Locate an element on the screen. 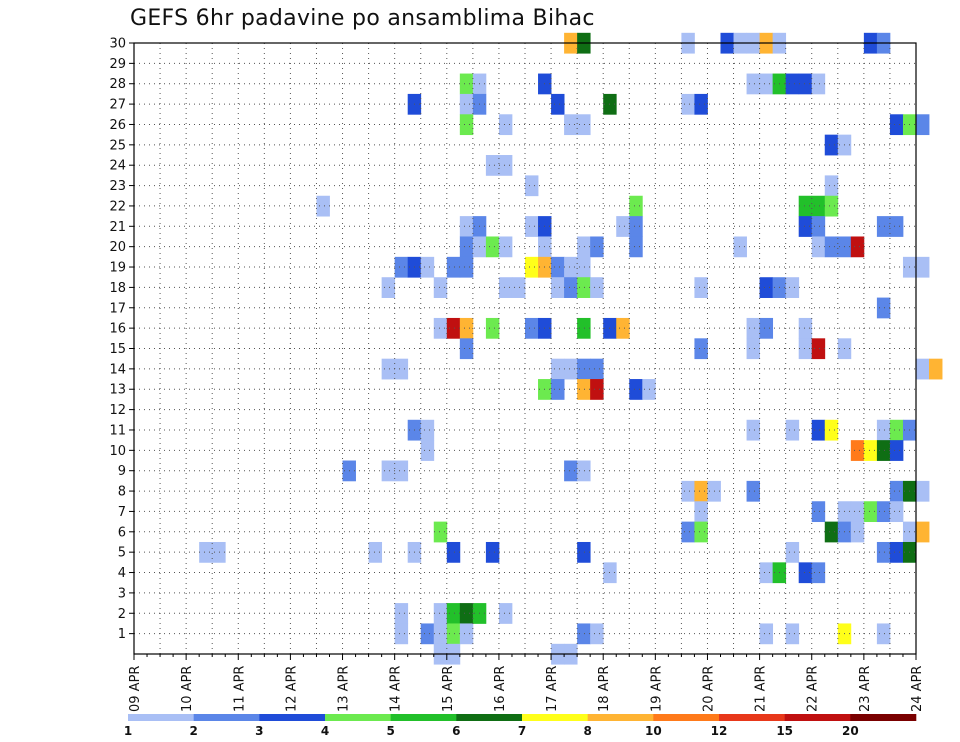 The height and width of the screenshot is (742, 960). y-tick-label: 19 is located at coordinates (117, 268).